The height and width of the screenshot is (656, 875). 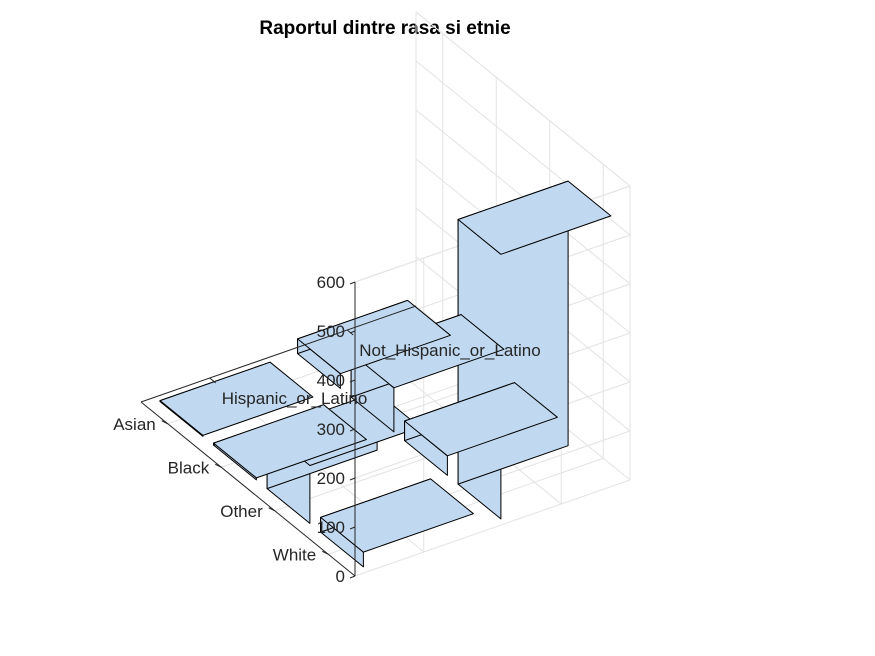 What do you see at coordinates (295, 398) in the screenshot?
I see `ethnicity-tick-label: Hispanic_or_Latino` at bounding box center [295, 398].